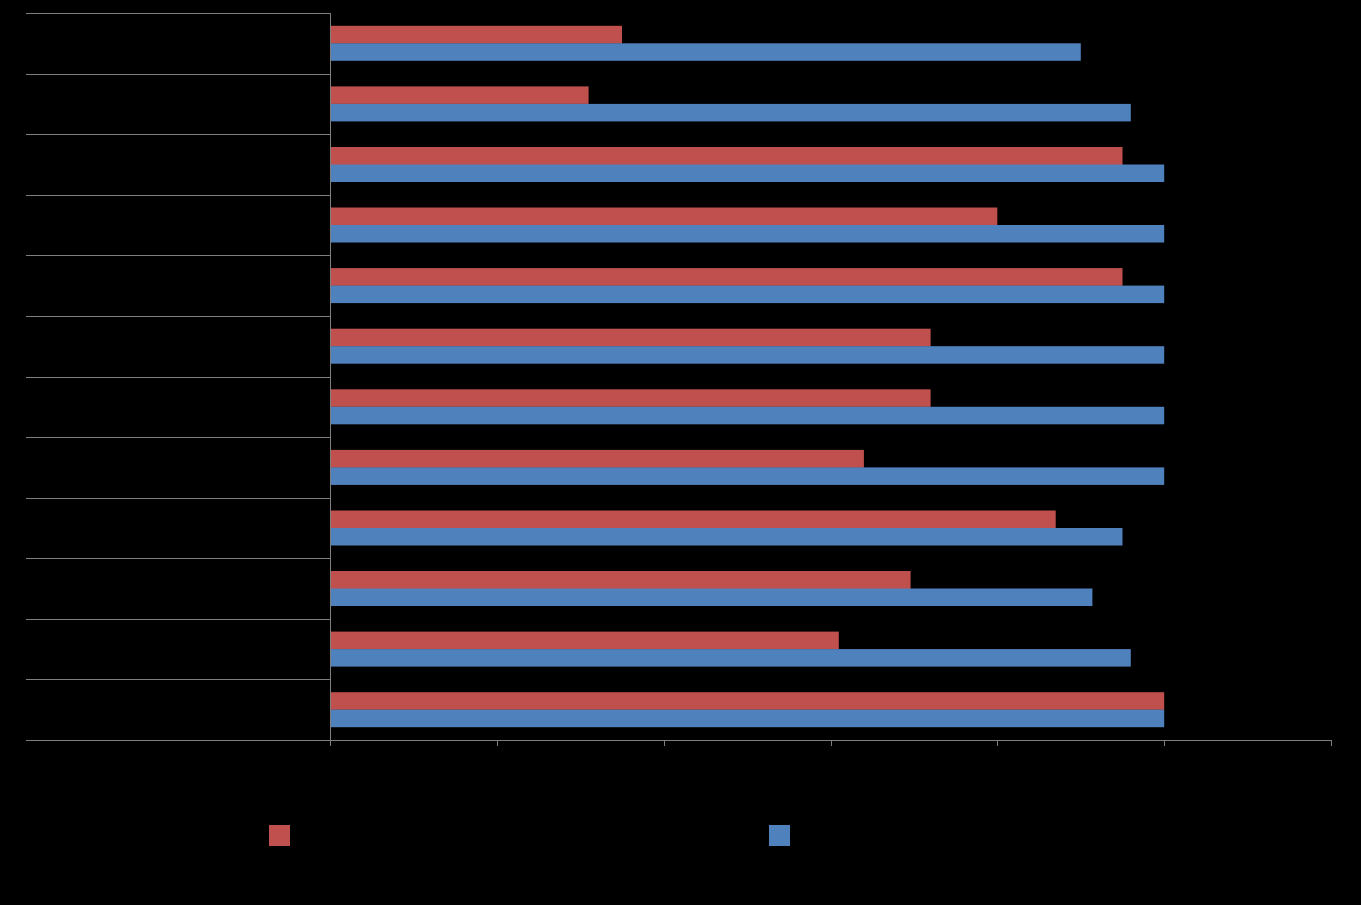 The image size is (1361, 905). Describe the element at coordinates (693, 519) in the screenshot. I see `bar-series1-cat9` at that location.